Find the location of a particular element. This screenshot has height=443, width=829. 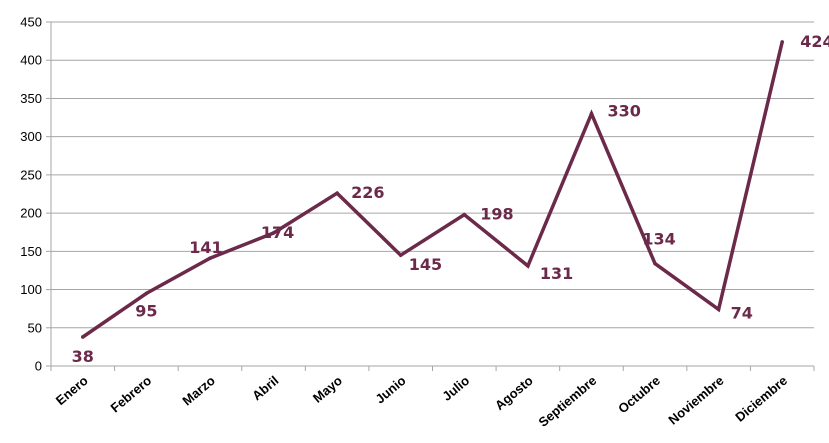

y-tick-label: 100 is located at coordinates (31, 289).